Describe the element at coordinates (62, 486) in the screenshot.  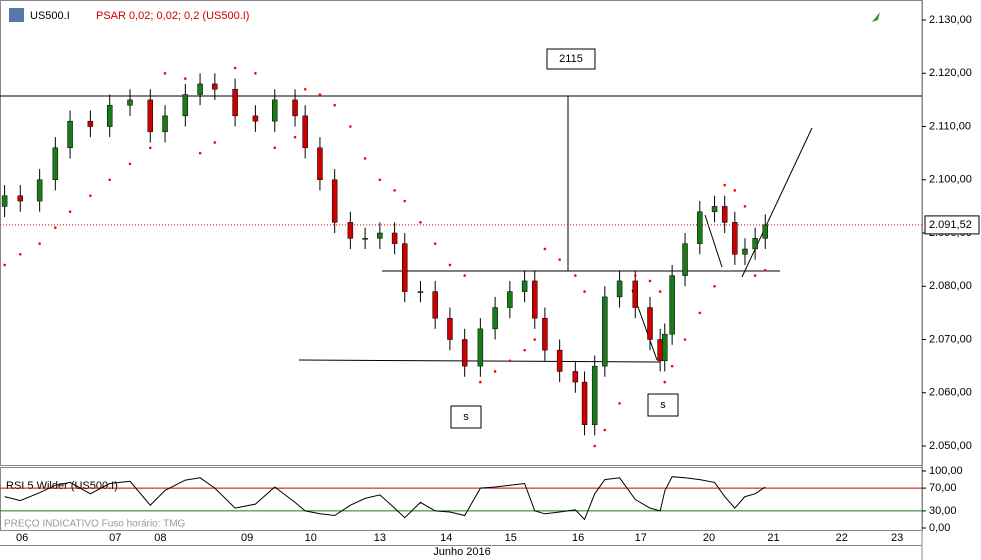
I see `rsi-title: RSI 5 Wilder (US500.I)` at that location.